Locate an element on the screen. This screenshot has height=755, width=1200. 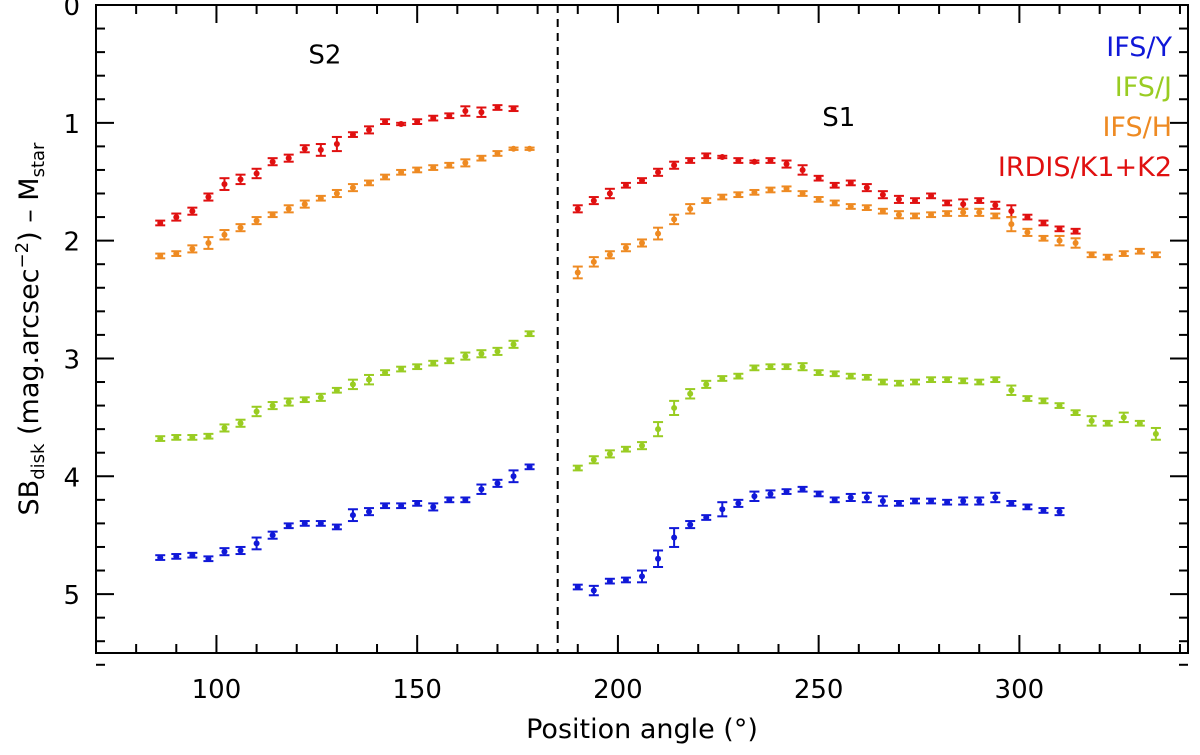
series-ifs-h is located at coordinates (658, 212).